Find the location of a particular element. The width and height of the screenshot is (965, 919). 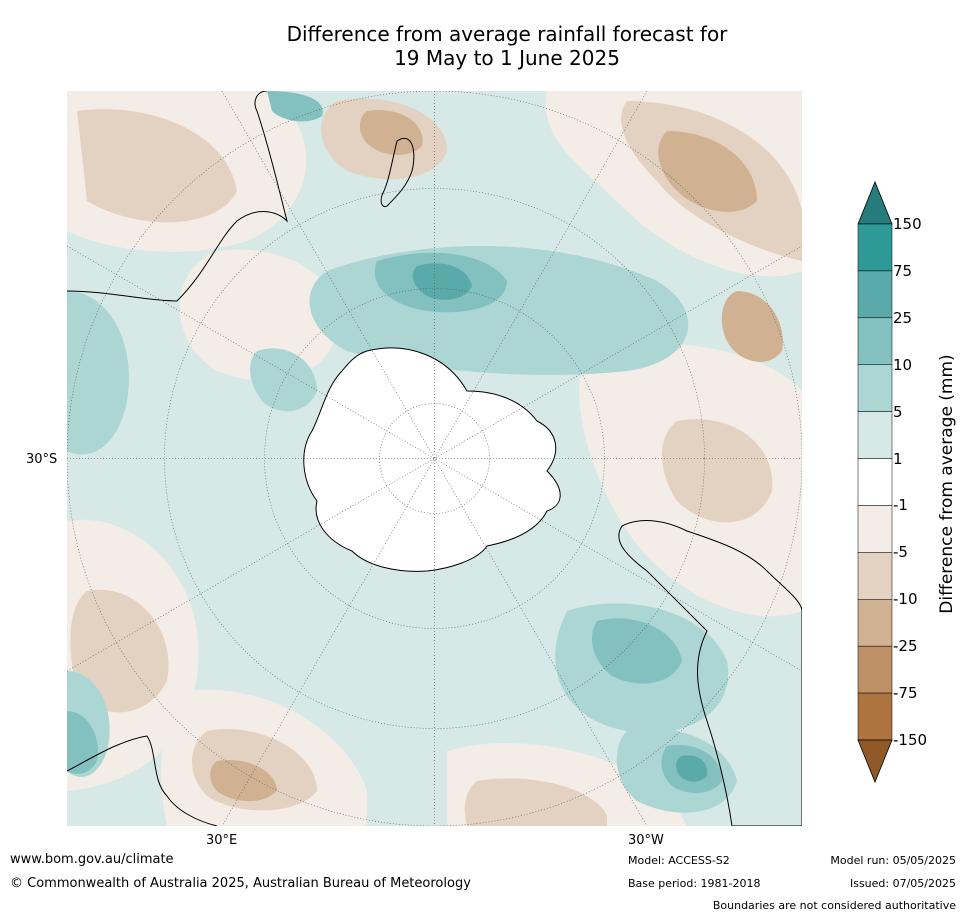

colorbar-axis-label: Difference from average (mm) is located at coordinates (947, 484).